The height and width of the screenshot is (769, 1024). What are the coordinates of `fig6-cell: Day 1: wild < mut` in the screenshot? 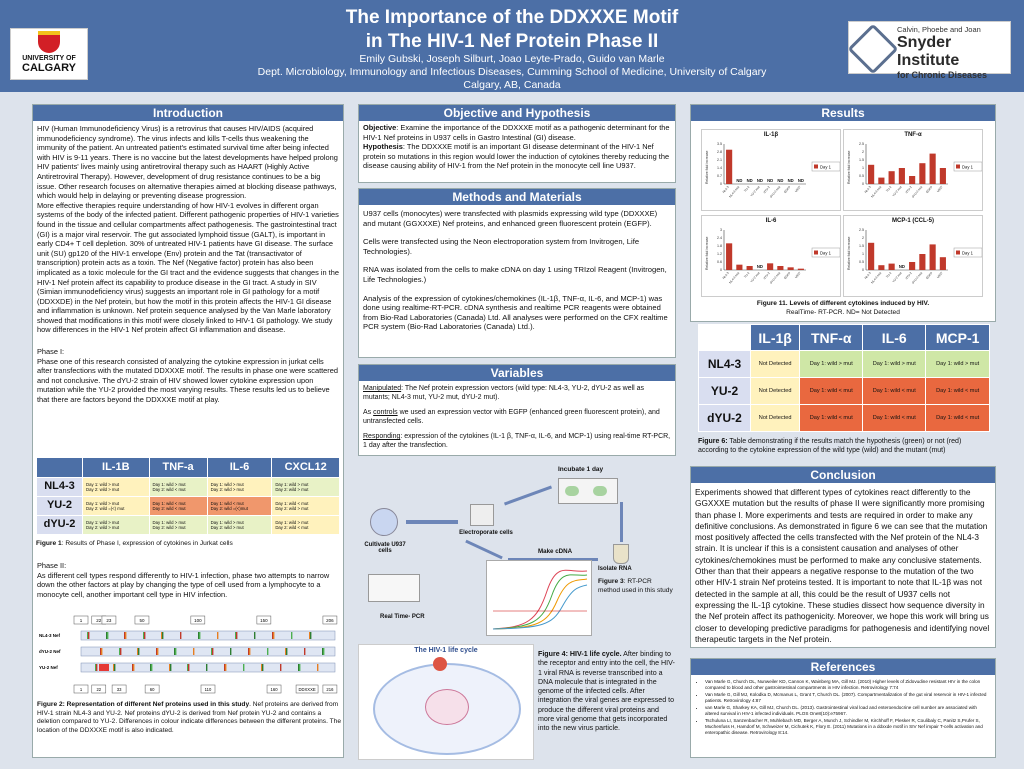 It's located at (894, 418).